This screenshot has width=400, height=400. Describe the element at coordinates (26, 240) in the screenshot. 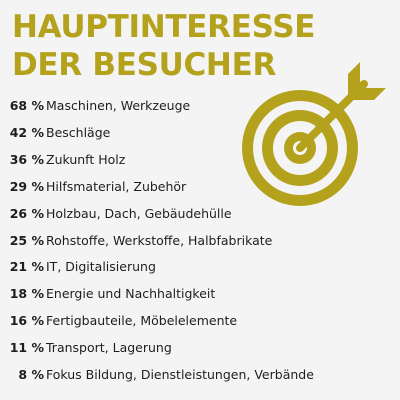

I see `interest-percentage: 25 %` at that location.